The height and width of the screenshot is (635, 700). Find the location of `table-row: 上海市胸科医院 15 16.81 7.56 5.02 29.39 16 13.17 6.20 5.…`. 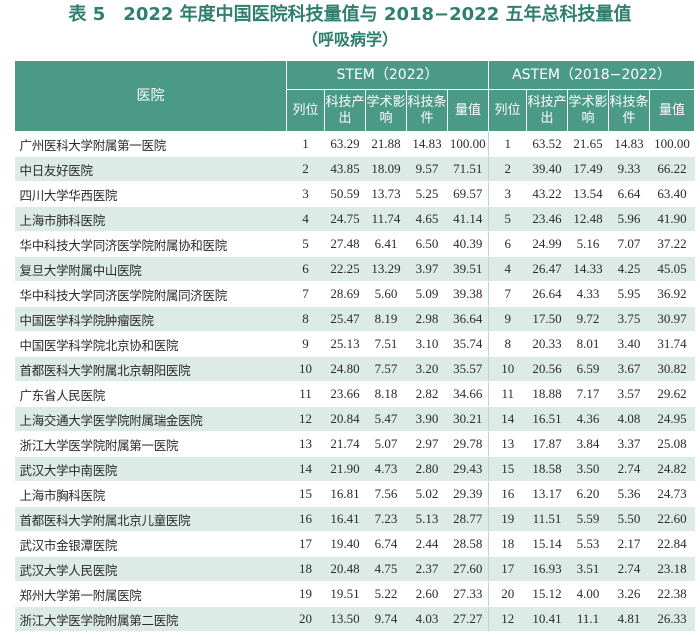

table-row: 上海市胸科医院 15 16.81 7.56 5.02 29.39 16 13.17 6.20 5.… is located at coordinates (354, 494).